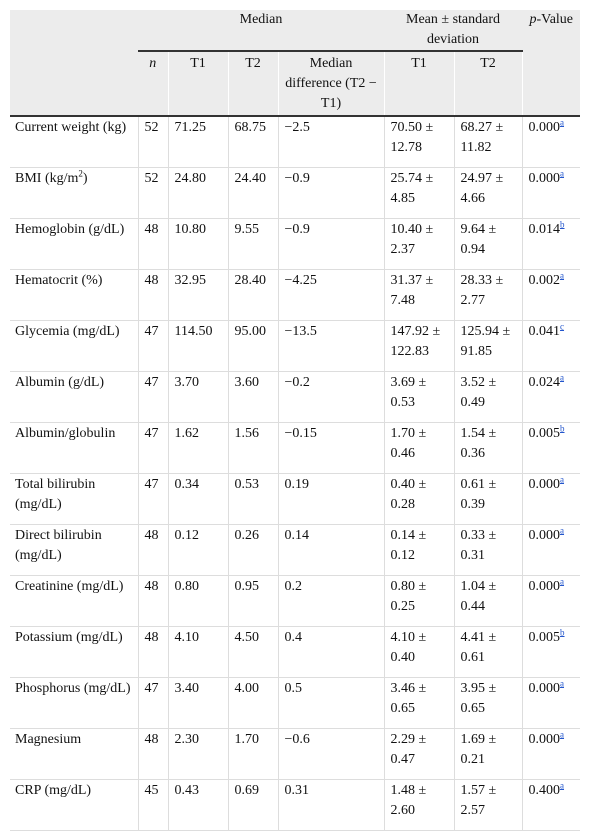 This screenshot has height=831, width=590. Describe the element at coordinates (419, 703) in the screenshot. I see `cell: 3.46 ± 0.65` at that location.